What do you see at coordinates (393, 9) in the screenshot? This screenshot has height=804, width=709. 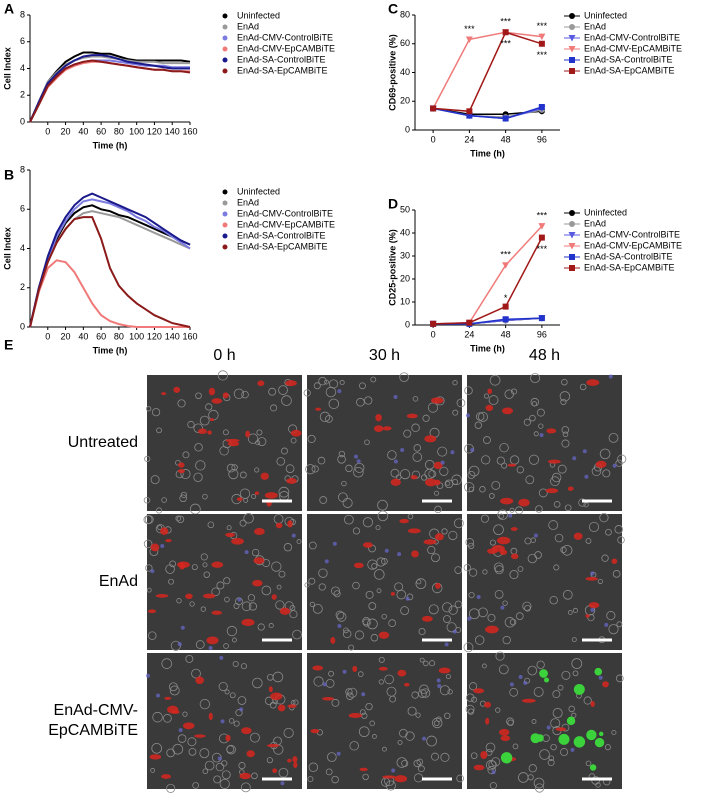 I see `panel-label: C` at bounding box center [393, 9].